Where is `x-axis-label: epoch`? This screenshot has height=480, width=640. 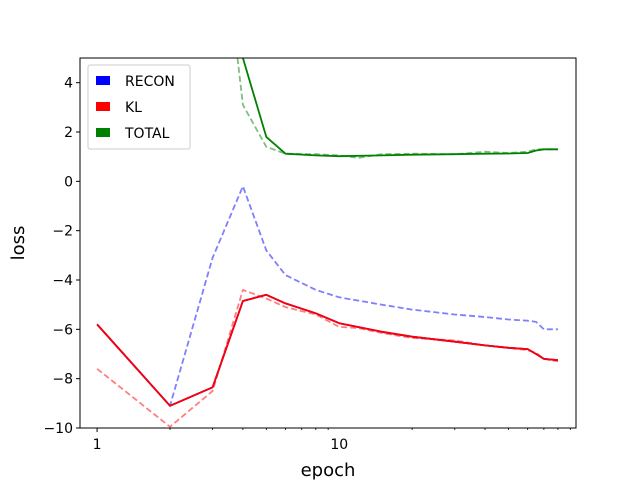
x-axis-label: epoch is located at coordinates (328, 470).